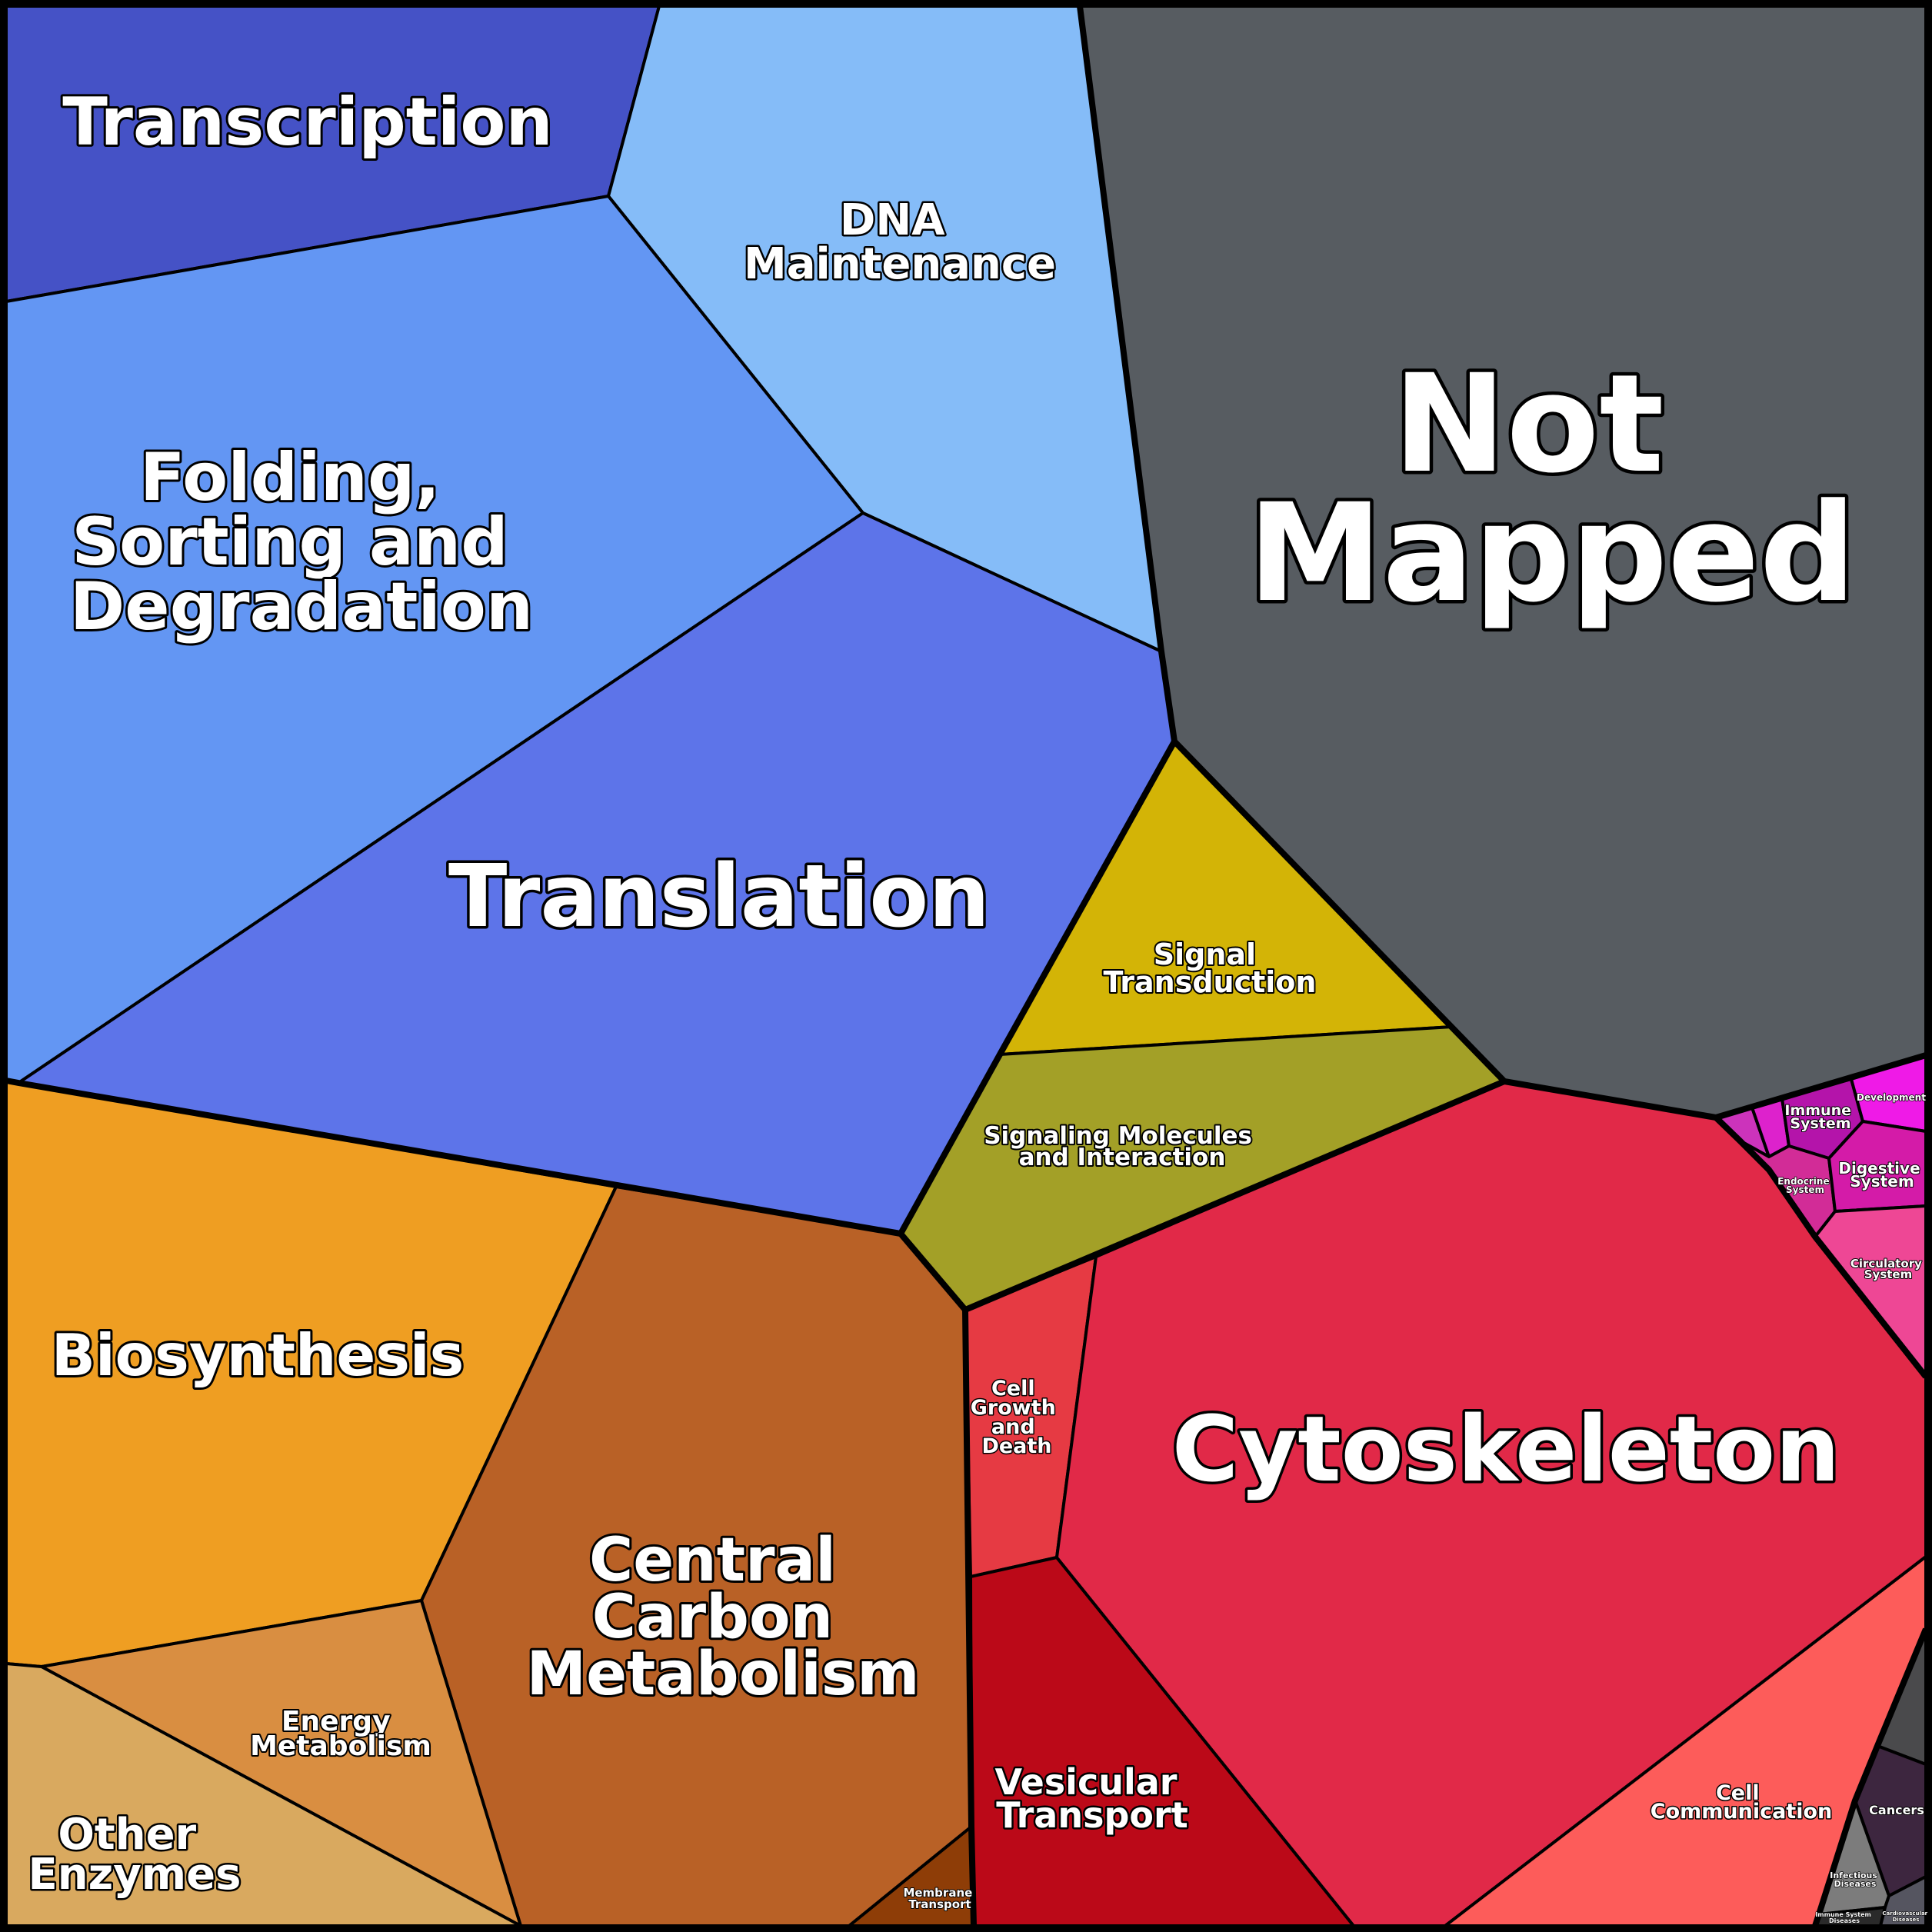 The width and height of the screenshot is (1932, 1932). Describe the element at coordinates (1742, 1802) in the screenshot. I see `label-cell-communication: Cell Communication` at that location.